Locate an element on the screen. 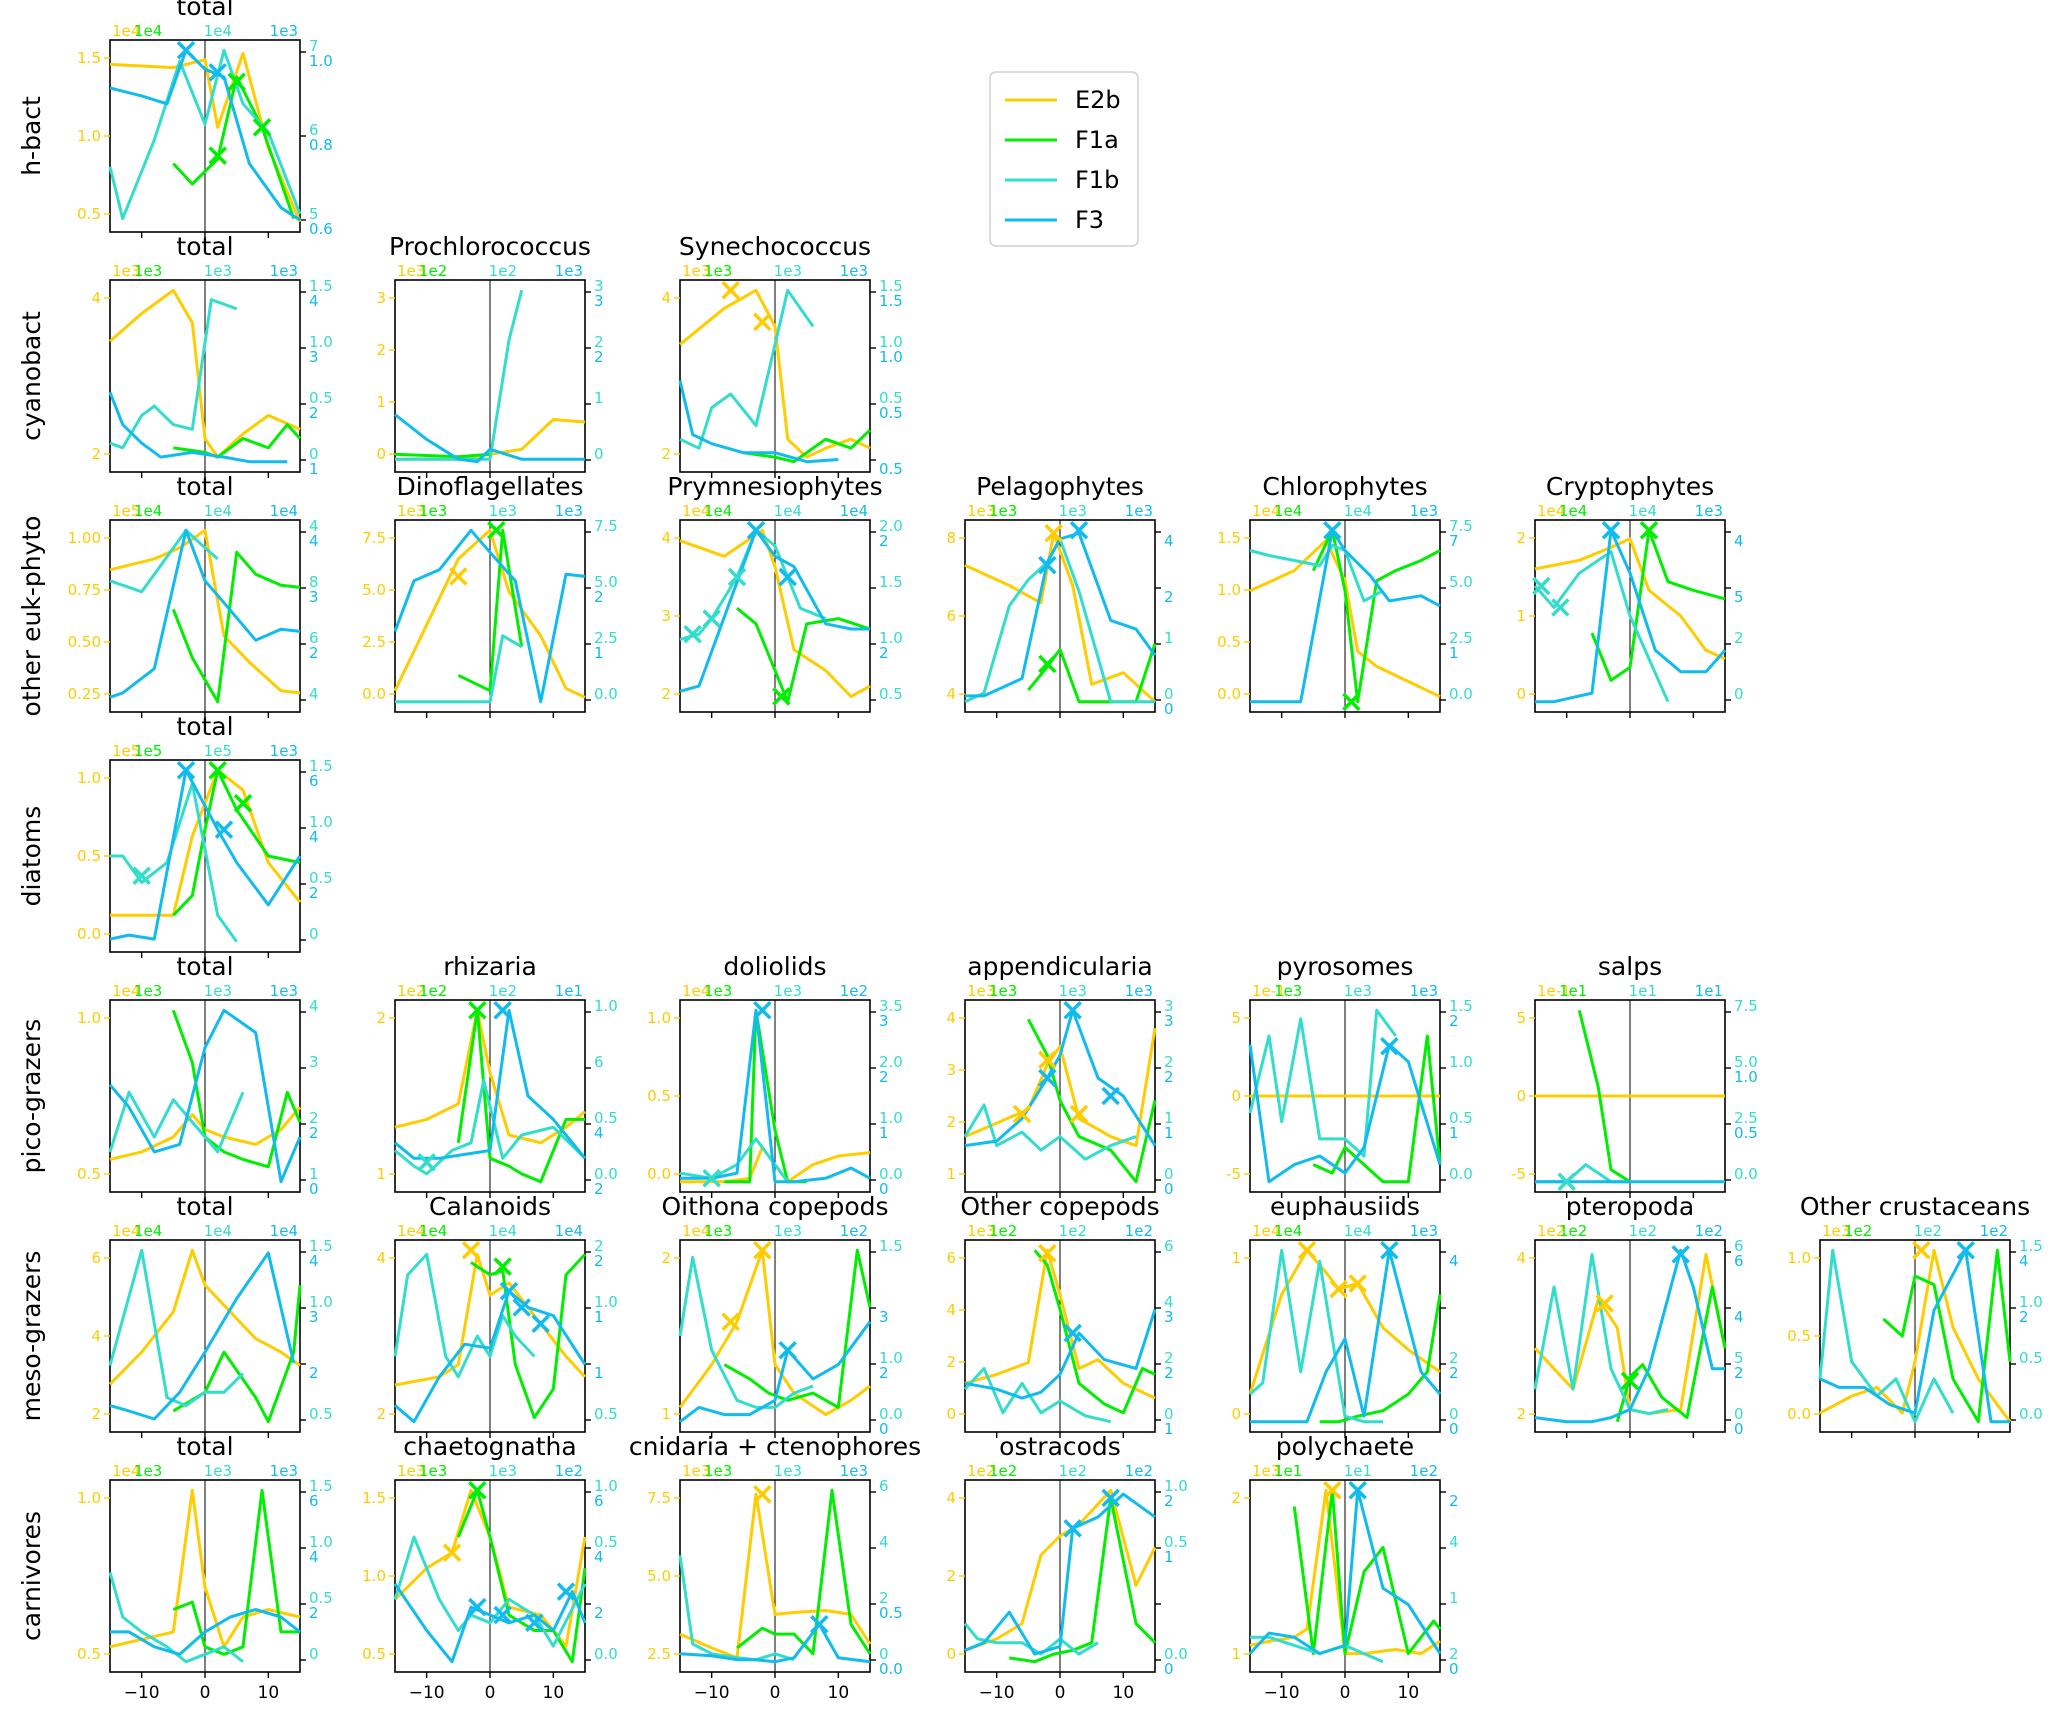 This screenshot has width=2067, height=1720. axis-exponent-label: 1e5 is located at coordinates (148, 751).